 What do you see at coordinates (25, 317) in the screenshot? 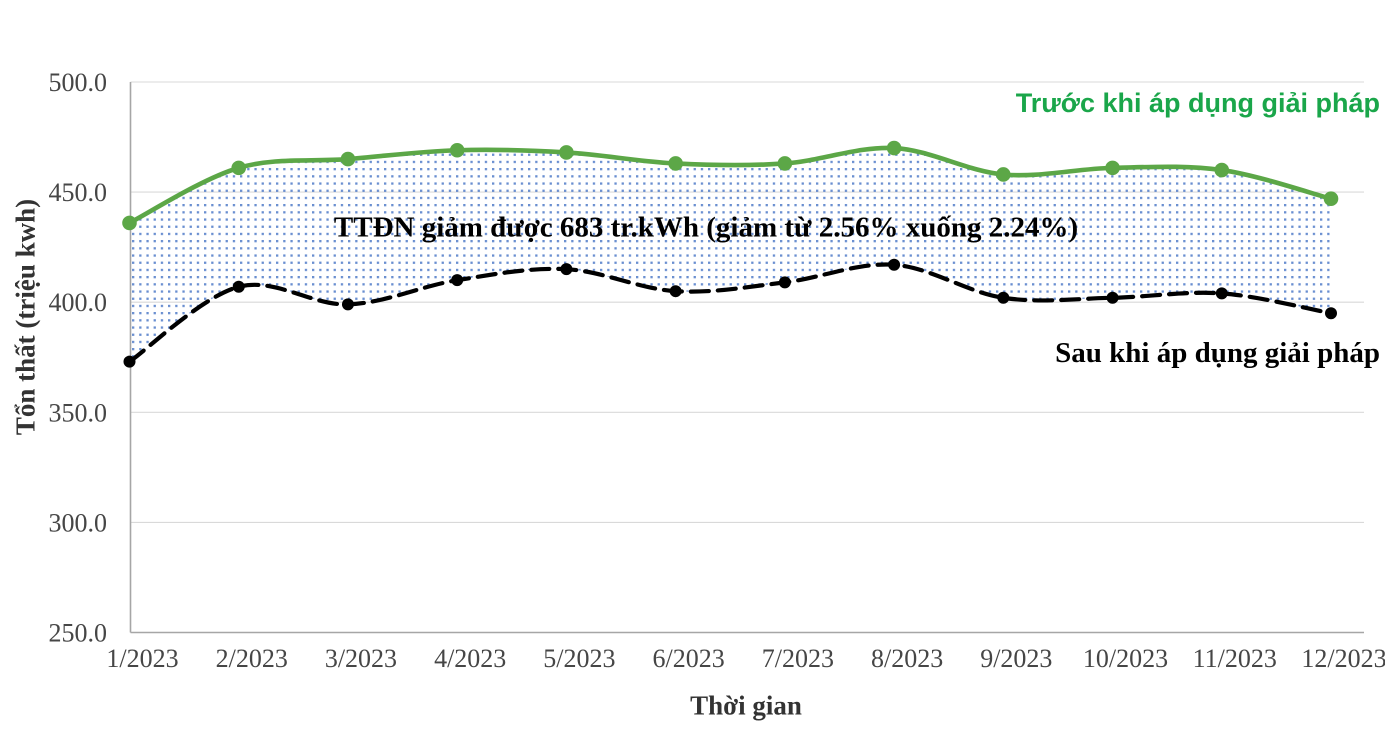
I see `y-axis-title: Tổn thất (triệu kwh)` at bounding box center [25, 317].